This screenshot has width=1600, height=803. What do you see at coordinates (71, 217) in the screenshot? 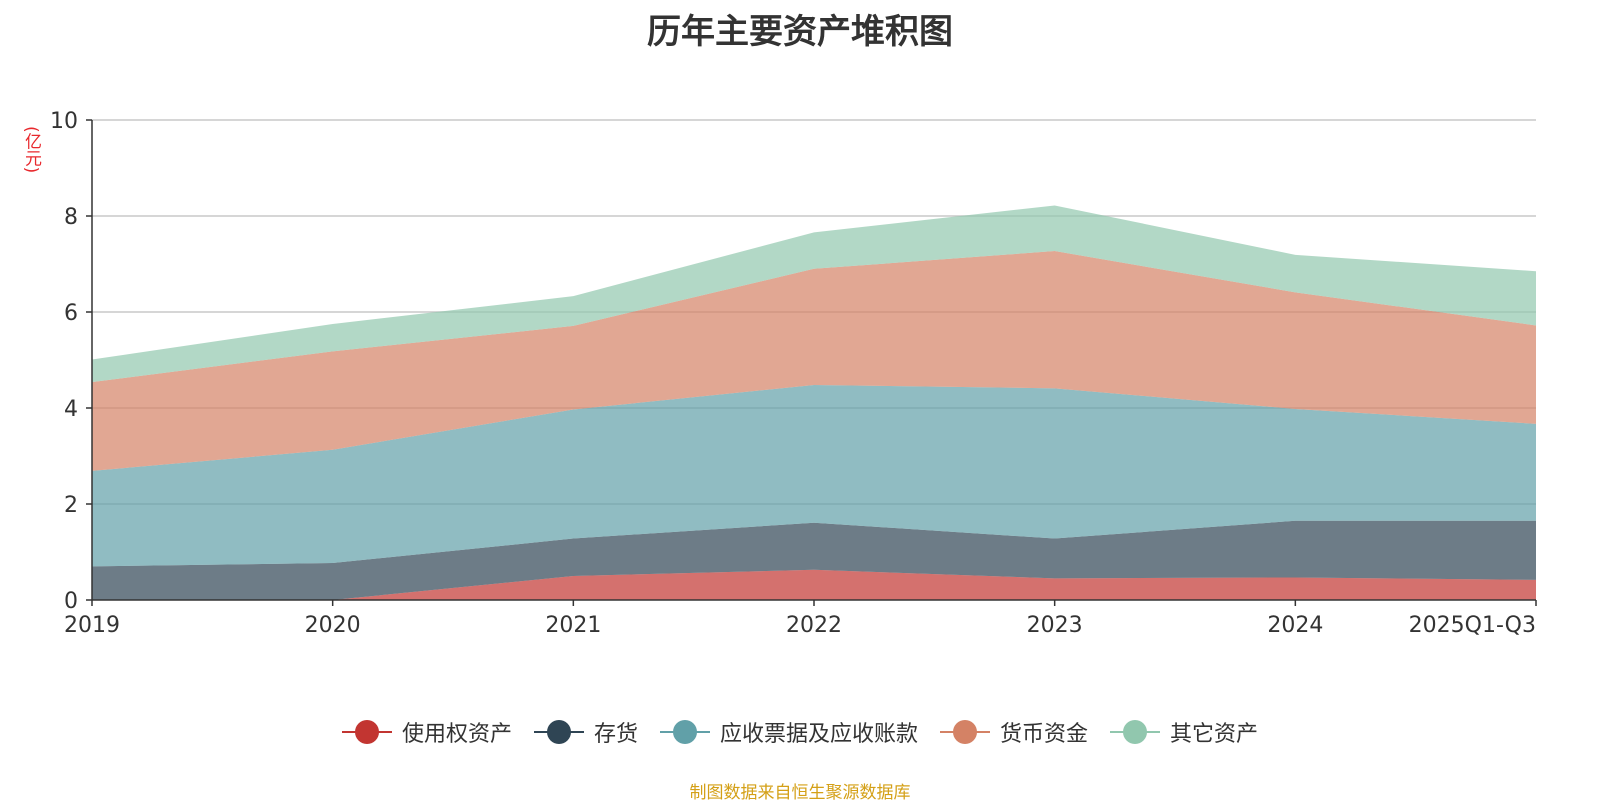
I see `y-tick-label: 8` at bounding box center [71, 217].